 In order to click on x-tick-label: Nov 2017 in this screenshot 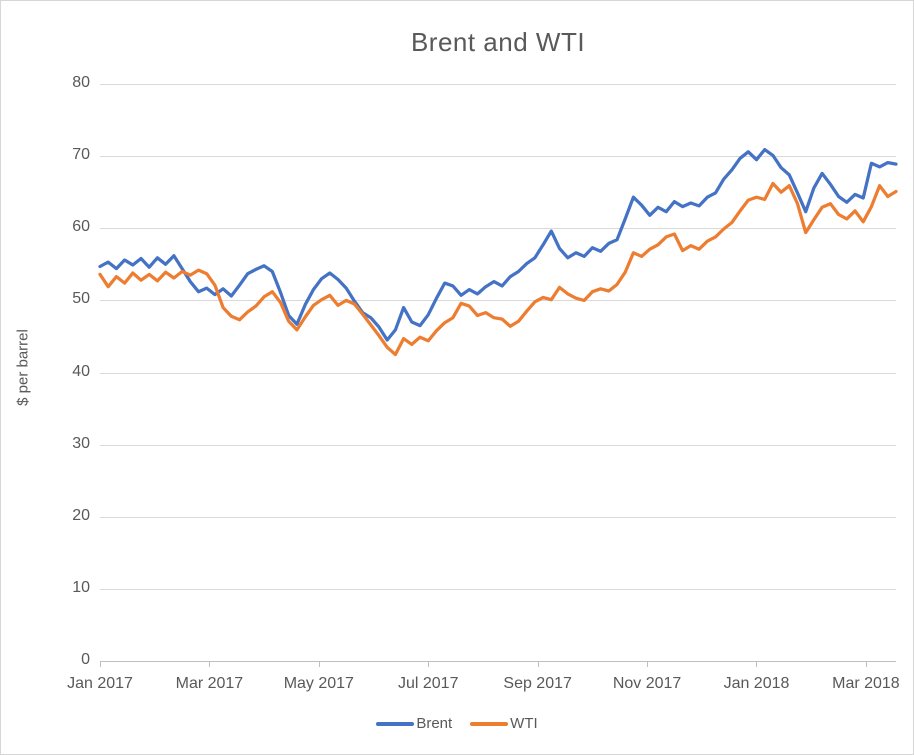, I will do `click(647, 683)`.